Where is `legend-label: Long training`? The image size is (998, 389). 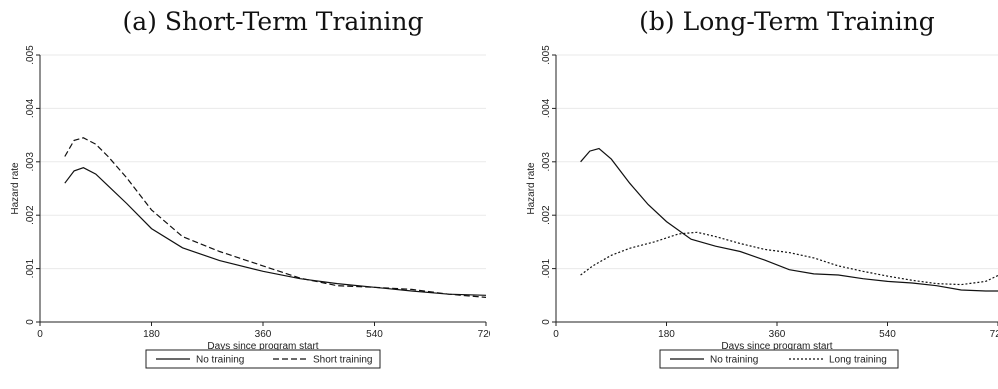
legend-label: Long training is located at coordinates (858, 360).